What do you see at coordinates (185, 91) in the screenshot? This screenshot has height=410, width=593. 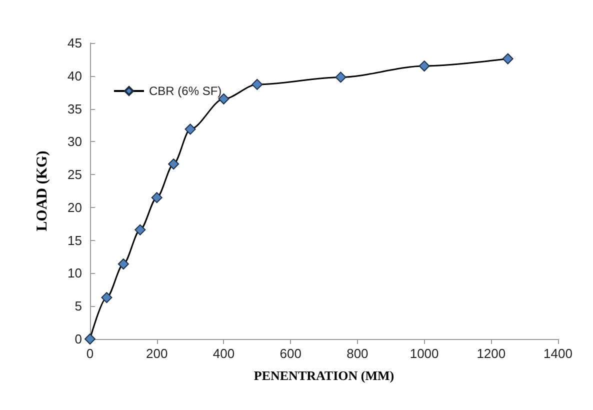 I see `legend-label: CBR (6% SF)` at bounding box center [185, 91].